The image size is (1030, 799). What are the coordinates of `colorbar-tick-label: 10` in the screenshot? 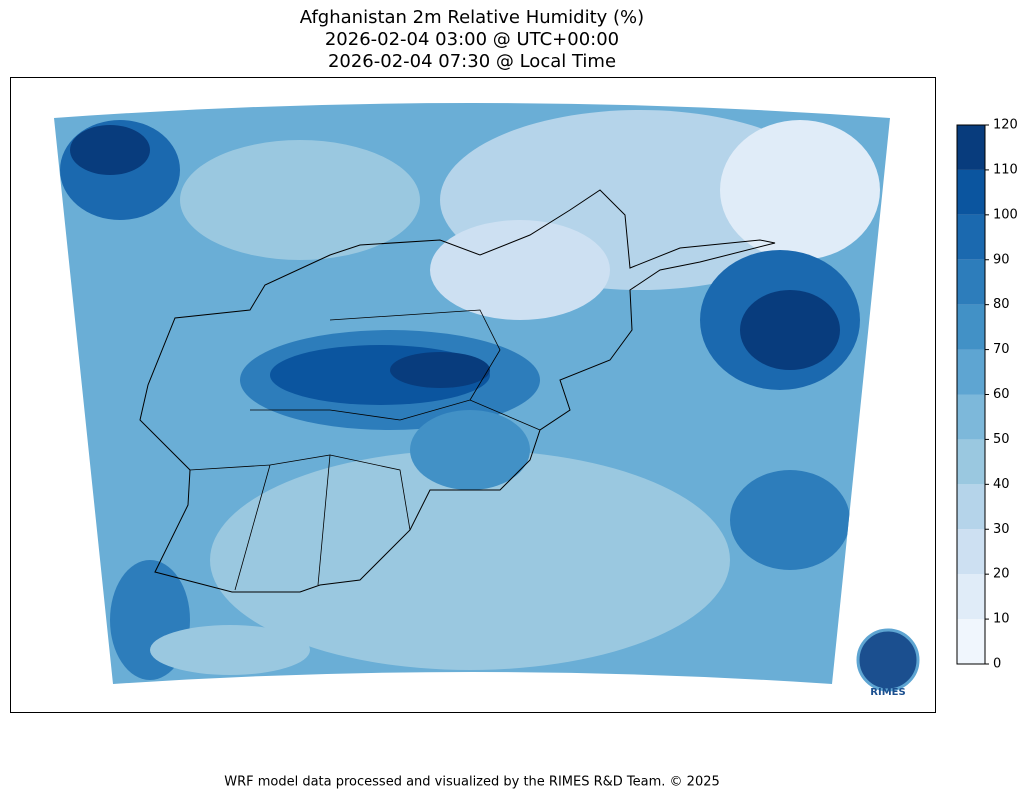 It's located at (1001, 619).